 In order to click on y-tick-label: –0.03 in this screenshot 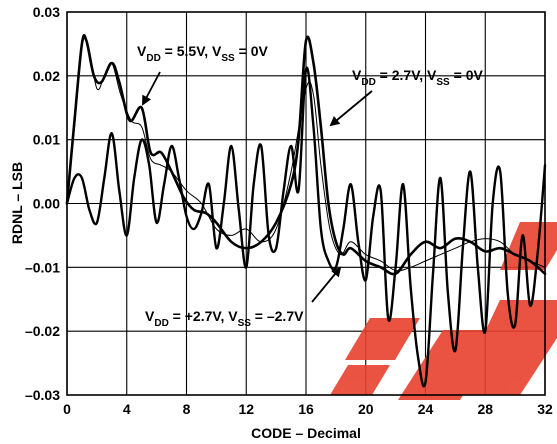, I will do `click(42, 395)`.